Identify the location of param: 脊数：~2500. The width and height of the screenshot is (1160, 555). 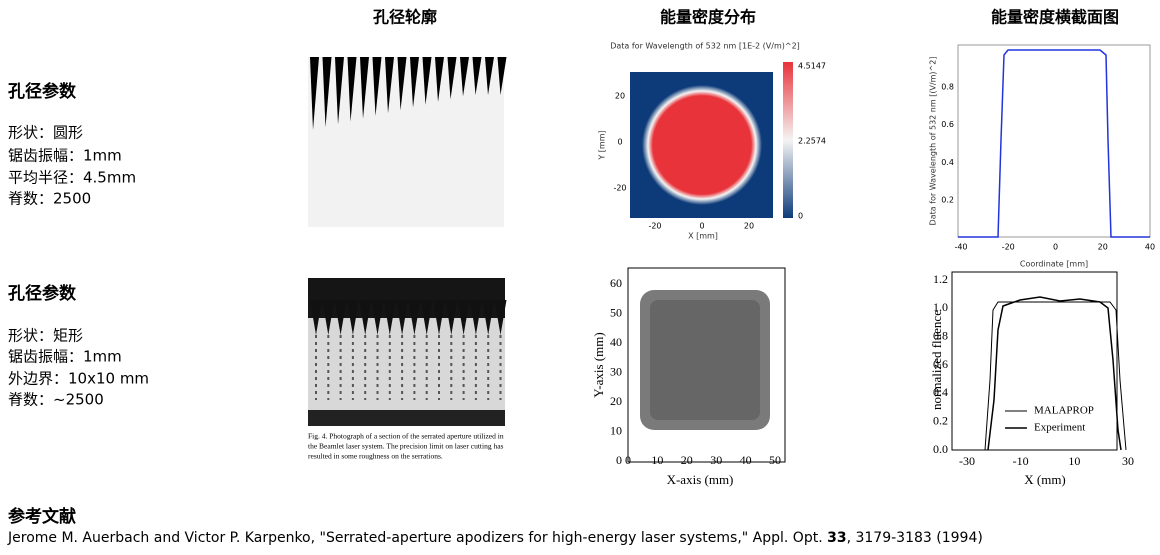
(56, 400).